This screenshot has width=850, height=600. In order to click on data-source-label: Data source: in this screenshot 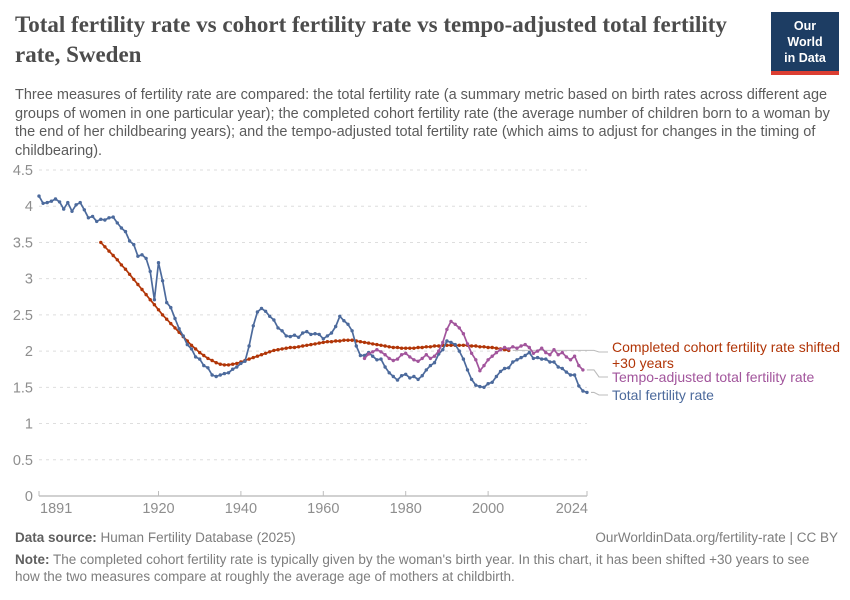, I will do `click(56, 537)`.